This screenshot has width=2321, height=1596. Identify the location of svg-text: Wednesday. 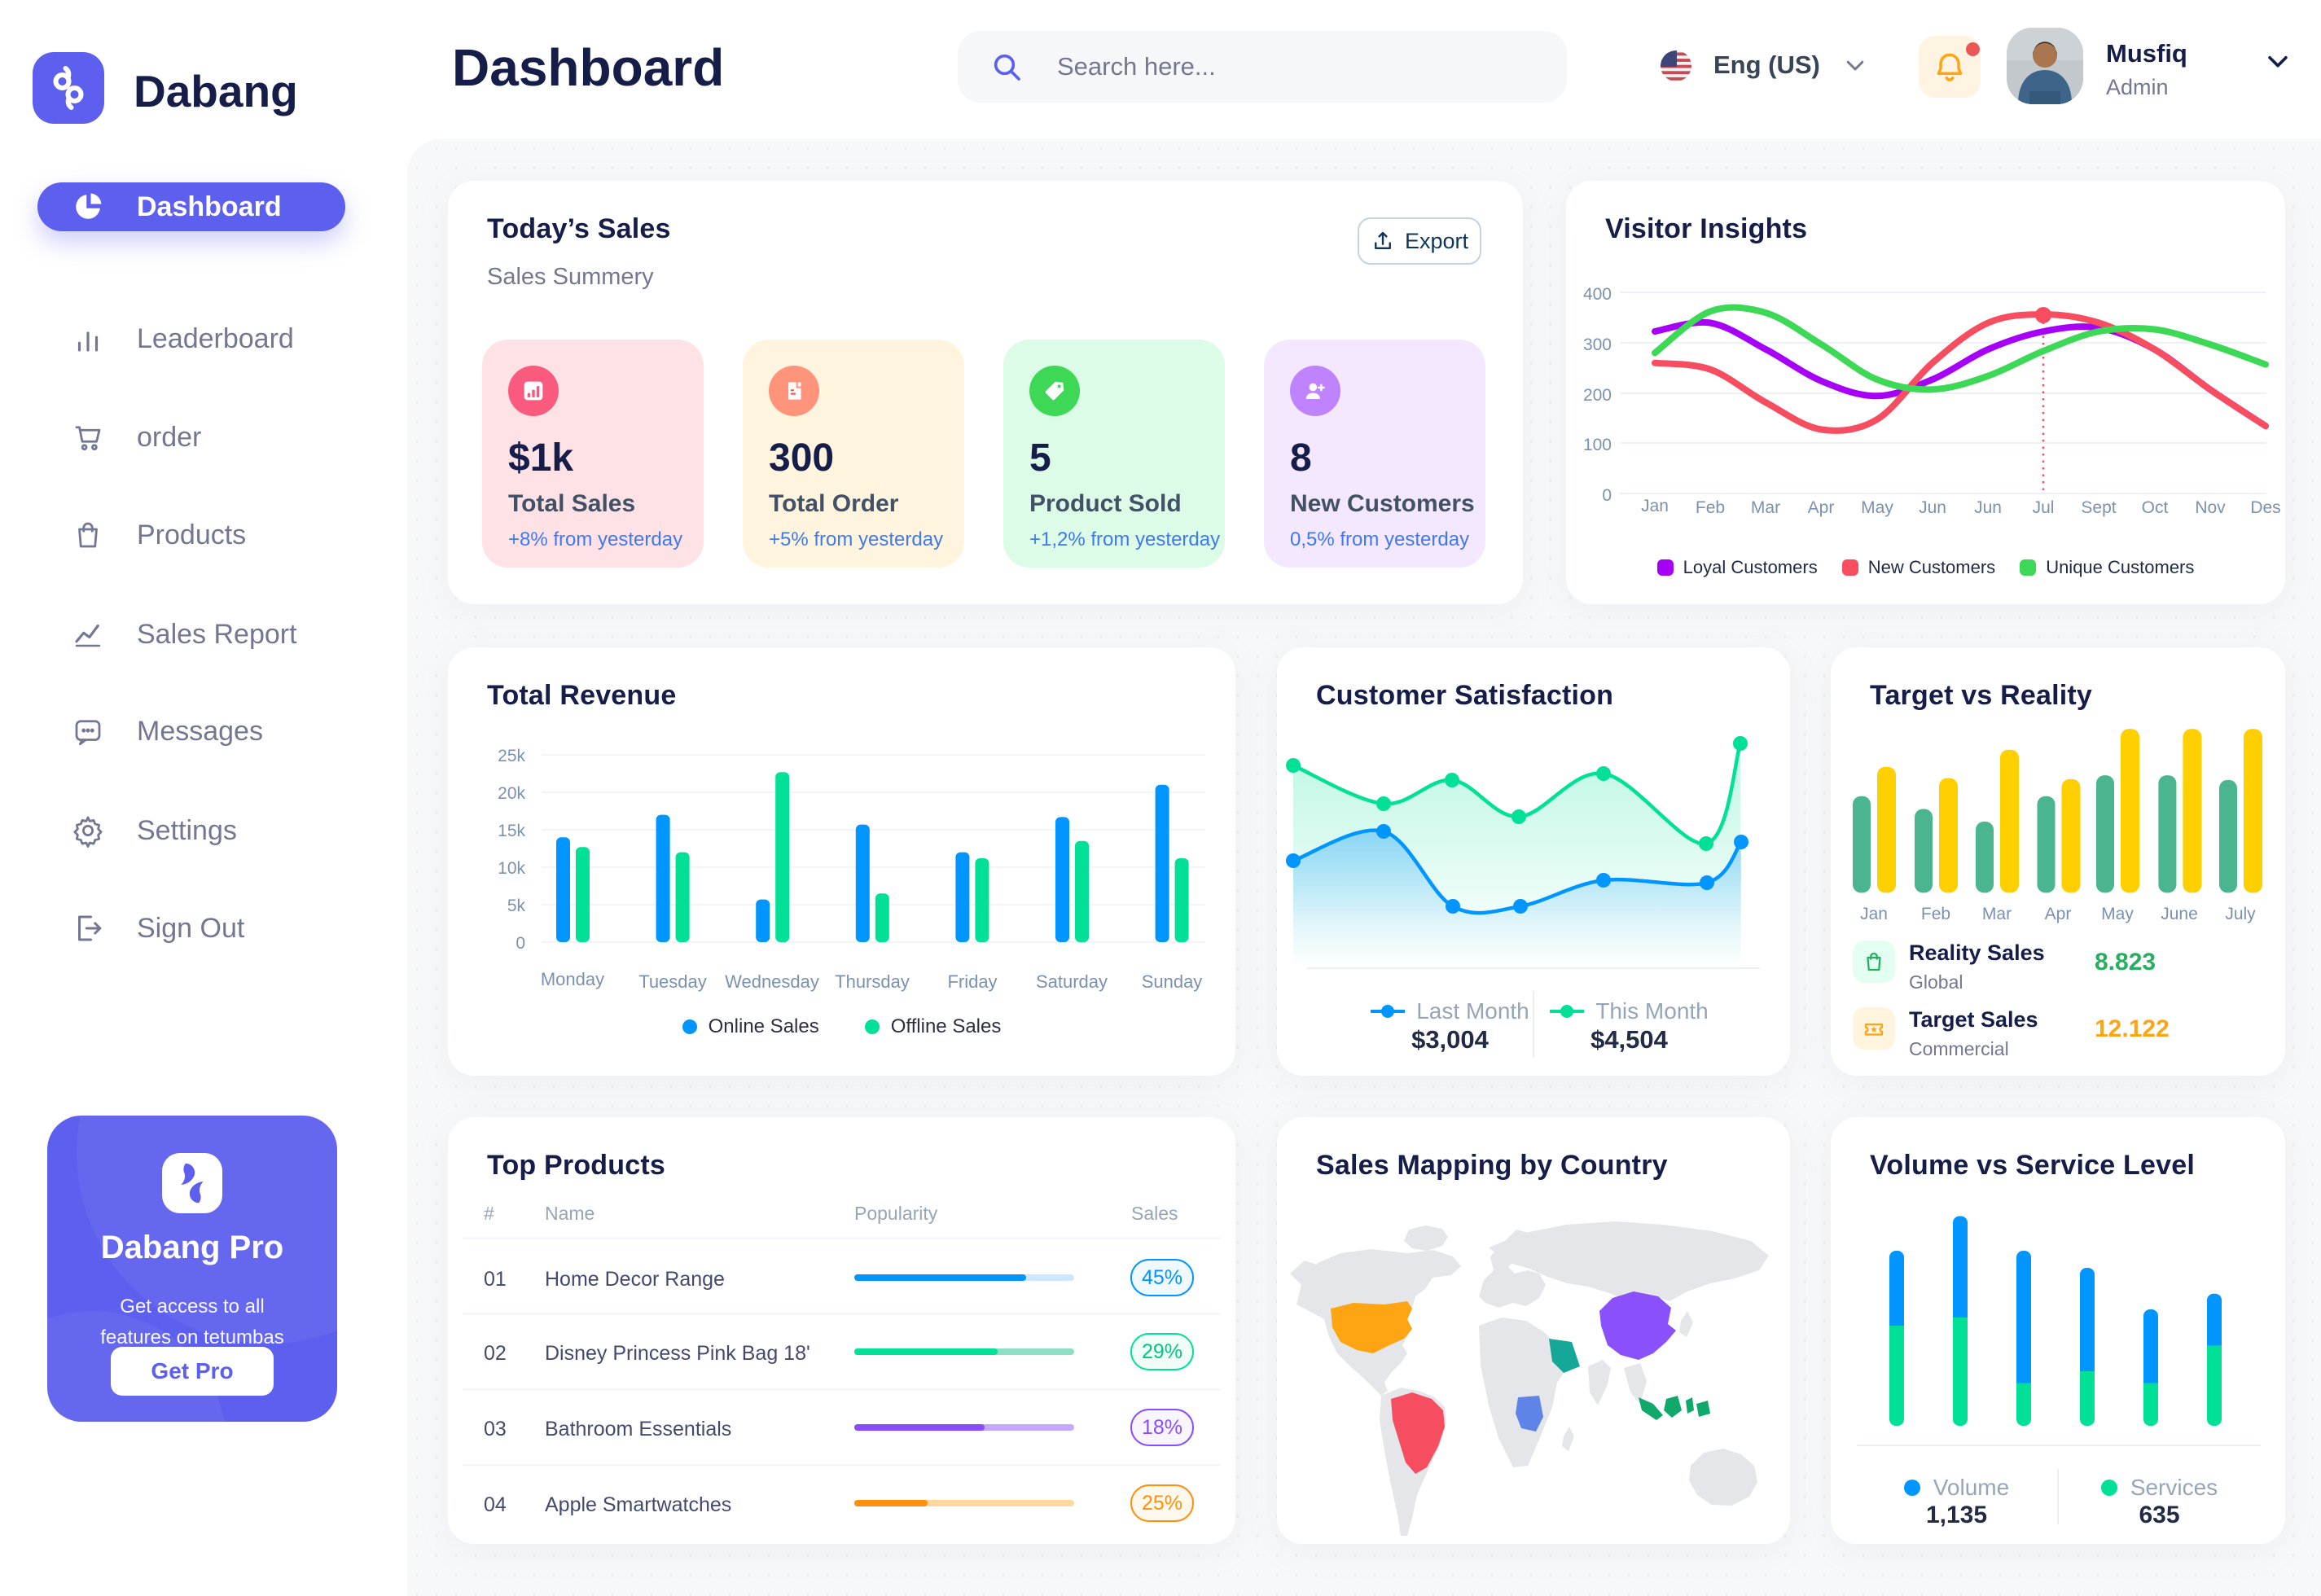
(772, 982).